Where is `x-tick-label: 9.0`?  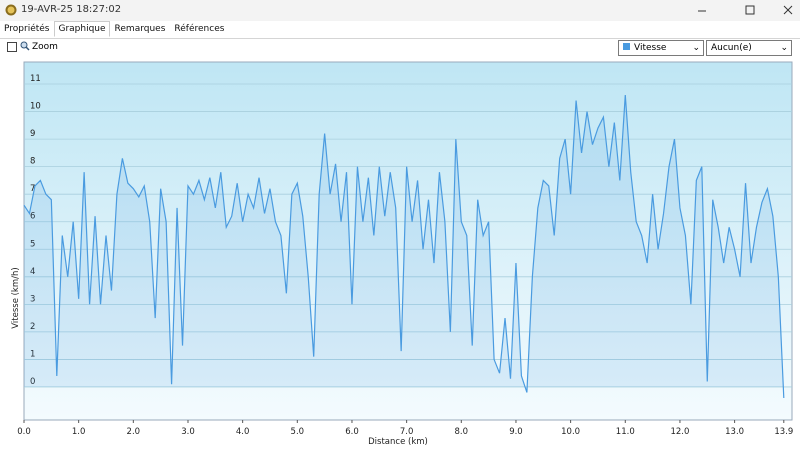
x-tick-label: 9.0 is located at coordinates (516, 432).